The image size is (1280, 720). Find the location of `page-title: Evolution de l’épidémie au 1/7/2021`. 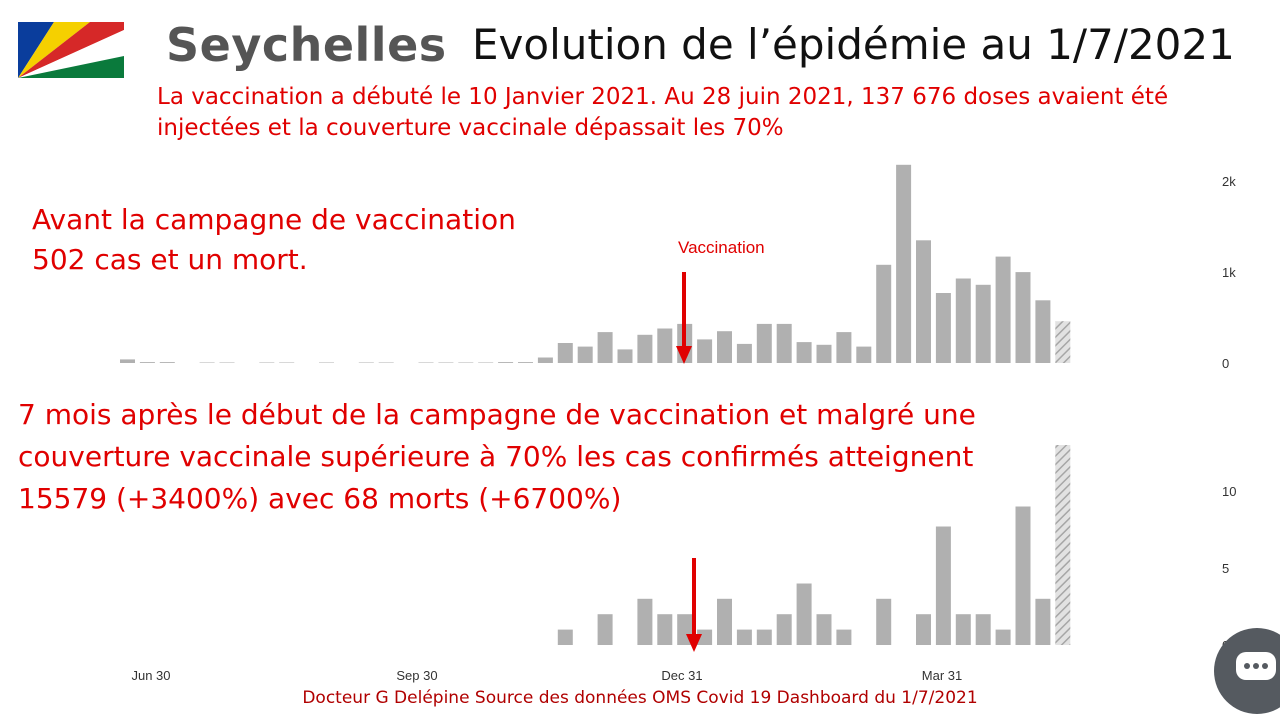

page-title: Evolution de l’épidémie au 1/7/2021 is located at coordinates (853, 44).